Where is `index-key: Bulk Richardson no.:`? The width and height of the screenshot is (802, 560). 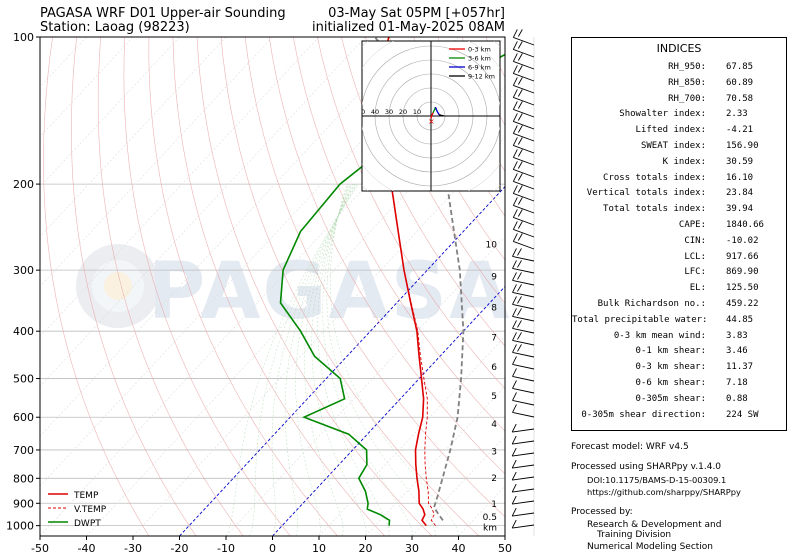
index-key: Bulk Richardson no.: is located at coordinates (651, 304).